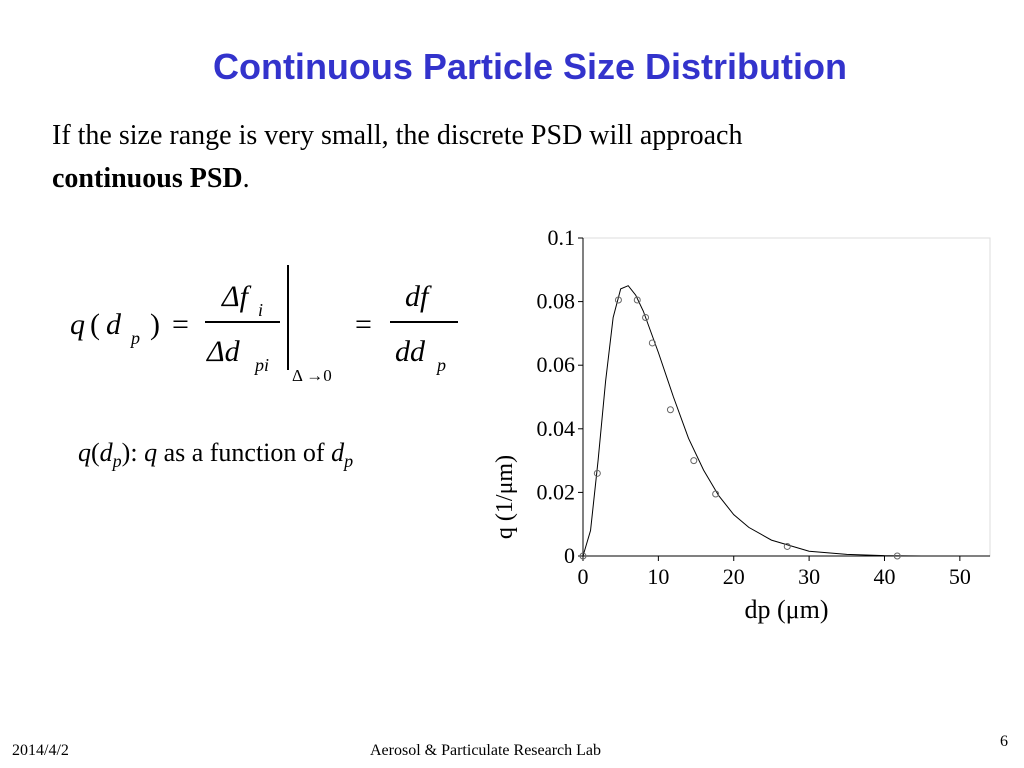 The height and width of the screenshot is (768, 1024). Describe the element at coordinates (556, 364) in the screenshot. I see `y-tick-label: 0.06` at that location.